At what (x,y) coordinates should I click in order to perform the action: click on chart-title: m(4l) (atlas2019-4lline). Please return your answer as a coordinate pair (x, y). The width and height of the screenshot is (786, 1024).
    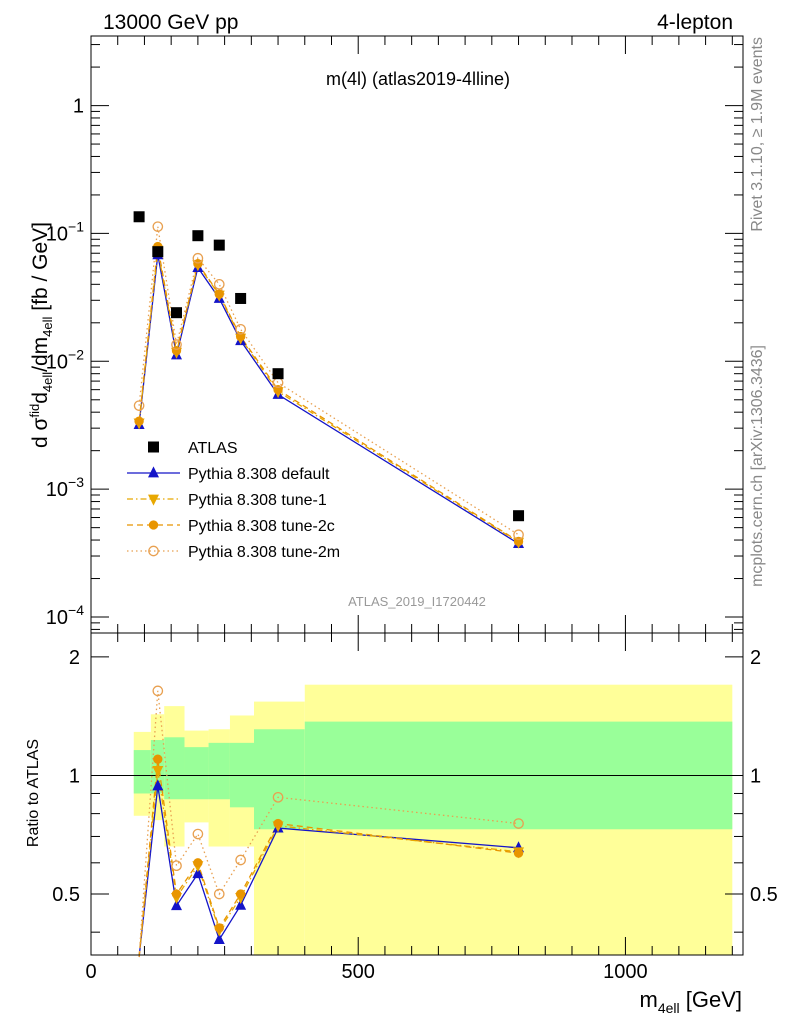
    Looking at the image, I should click on (418, 79).